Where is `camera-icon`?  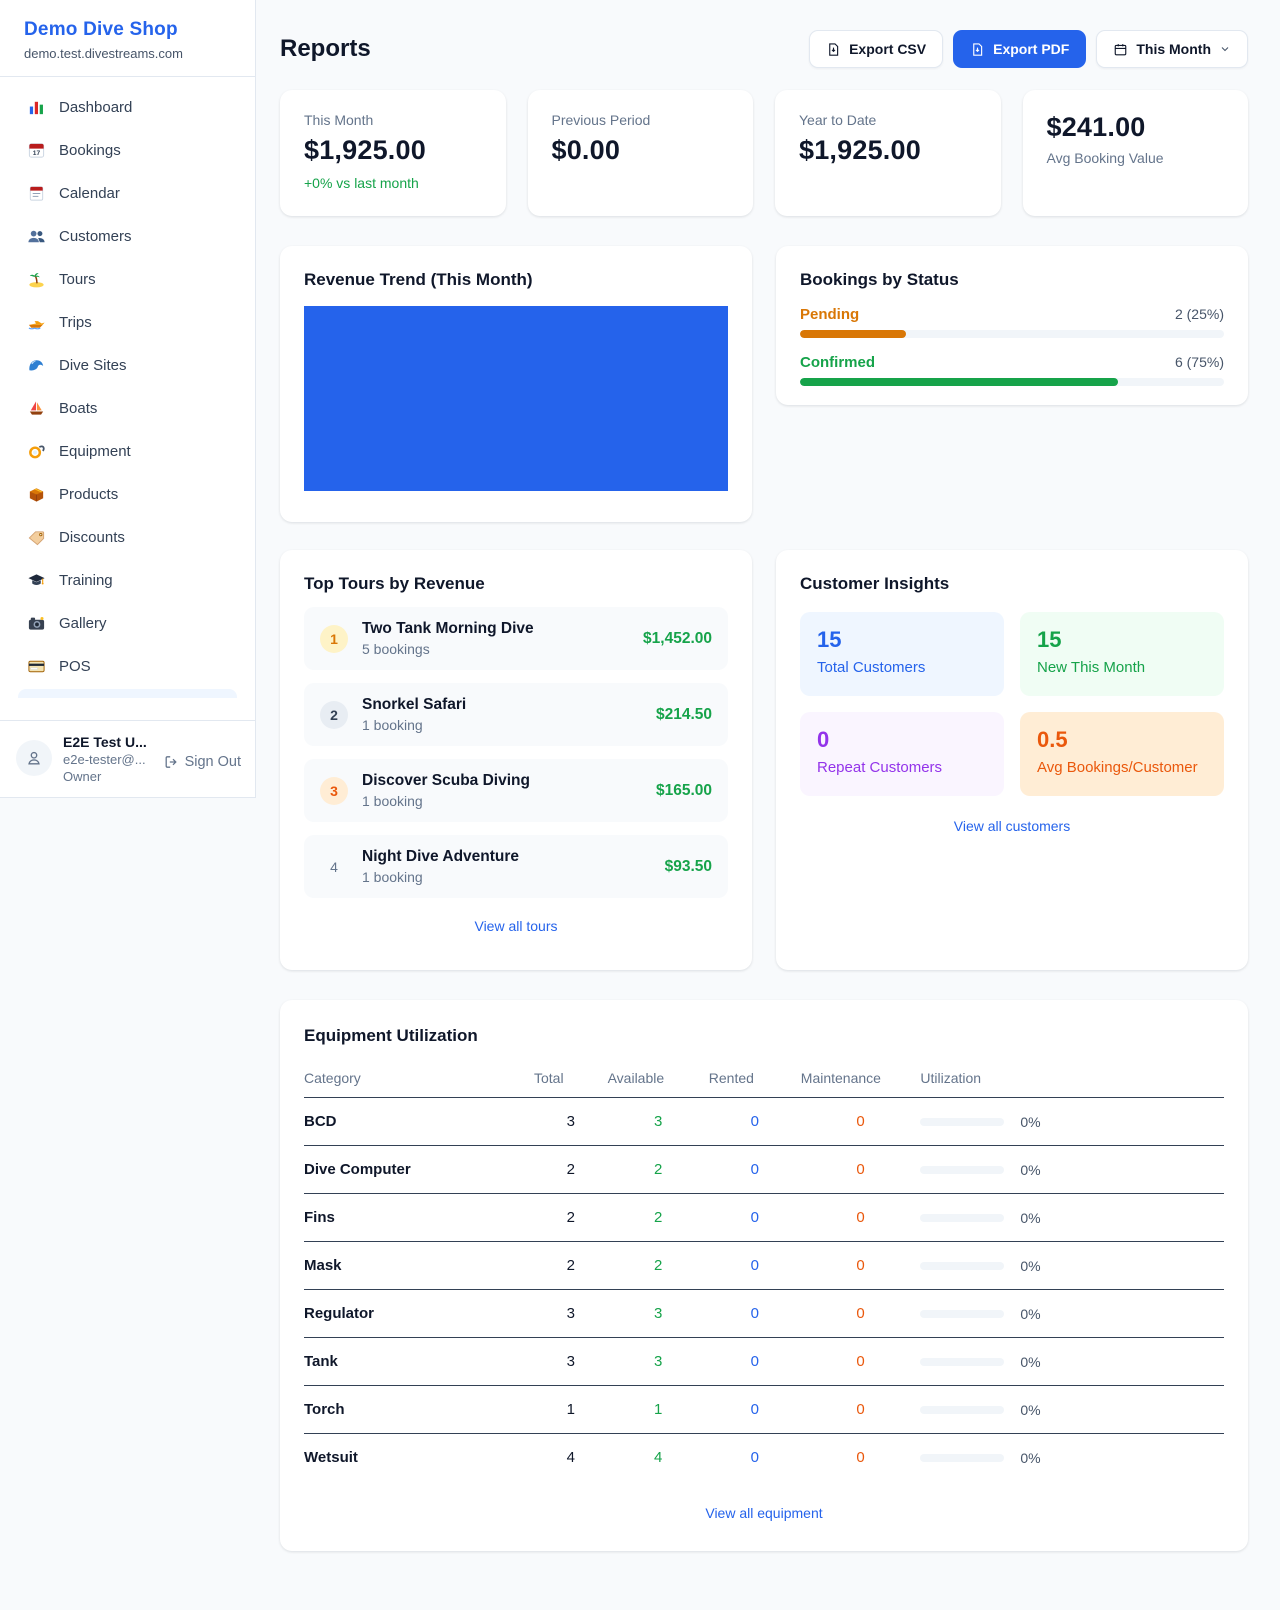 camera-icon is located at coordinates (36, 623).